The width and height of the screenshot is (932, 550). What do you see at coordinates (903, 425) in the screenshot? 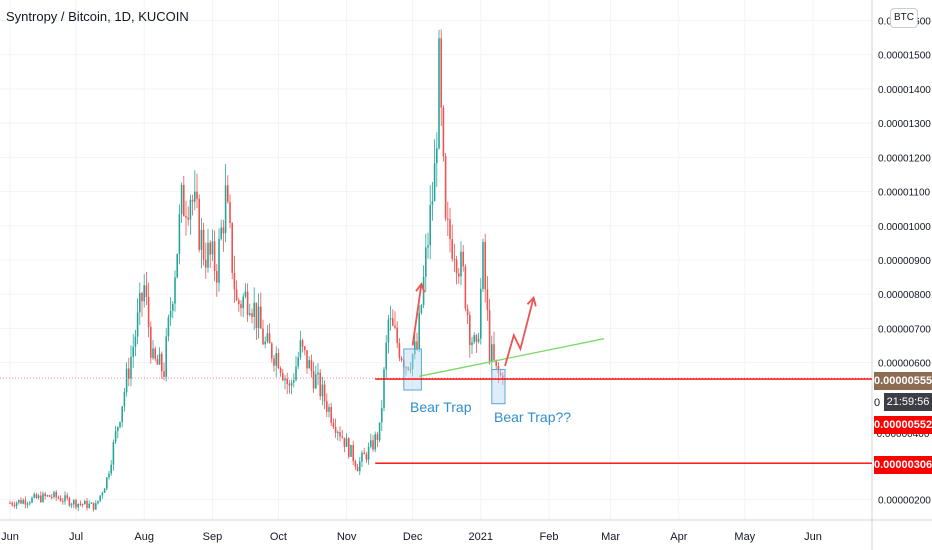
I see `support-price-label: 0.00000552` at bounding box center [903, 425].